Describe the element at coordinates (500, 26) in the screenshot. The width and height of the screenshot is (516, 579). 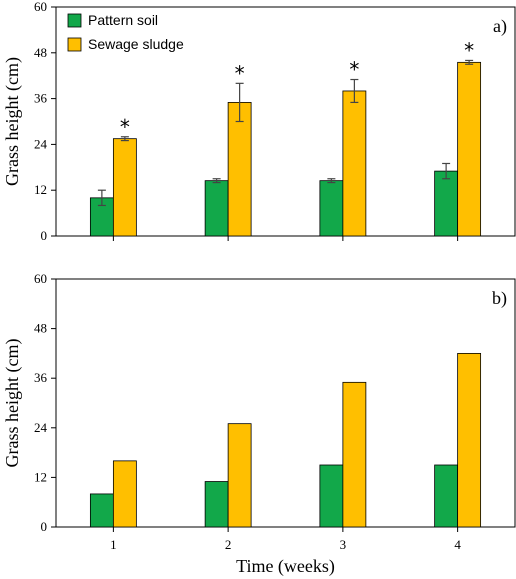
I see `panel-label: a)` at that location.